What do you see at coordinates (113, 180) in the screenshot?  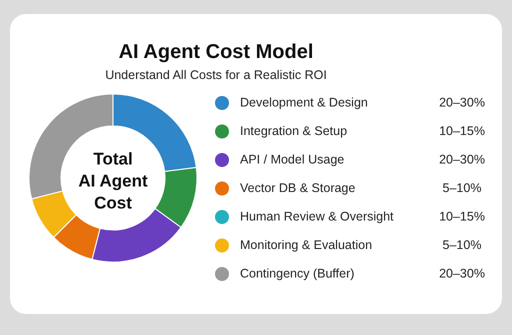 I see `text: Total AI Agent Cost` at bounding box center [113, 180].